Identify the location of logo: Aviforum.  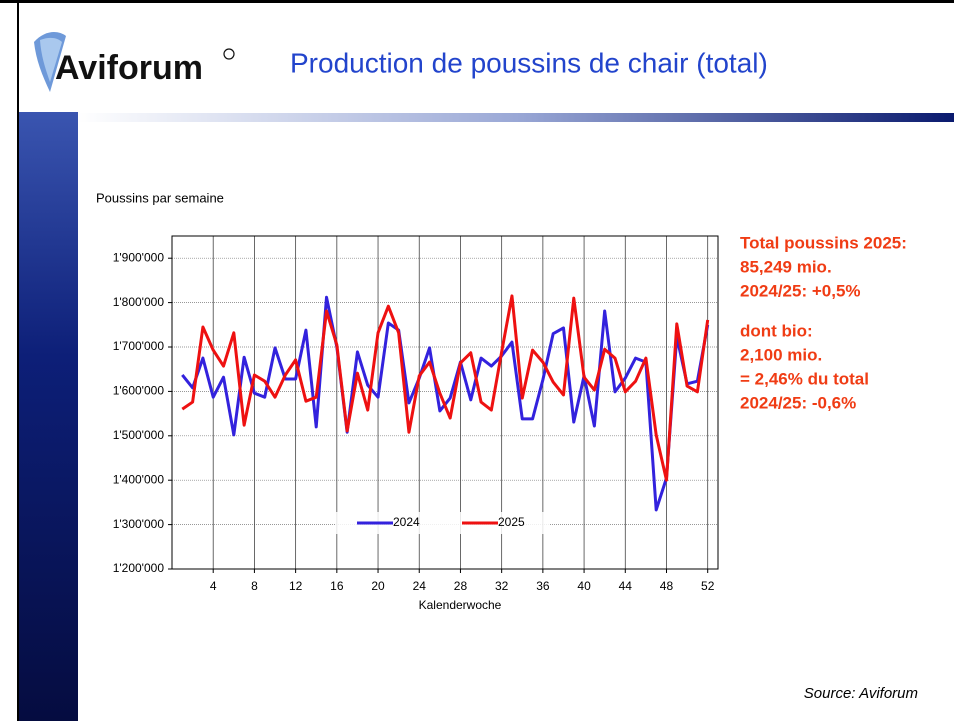
(129, 68).